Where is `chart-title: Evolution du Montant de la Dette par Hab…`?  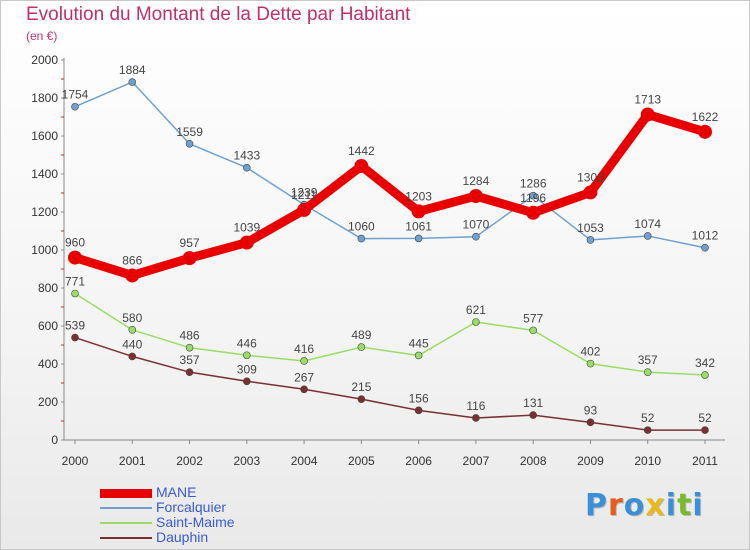
chart-title: Evolution du Montant de la Dette par Hab… is located at coordinates (218, 14).